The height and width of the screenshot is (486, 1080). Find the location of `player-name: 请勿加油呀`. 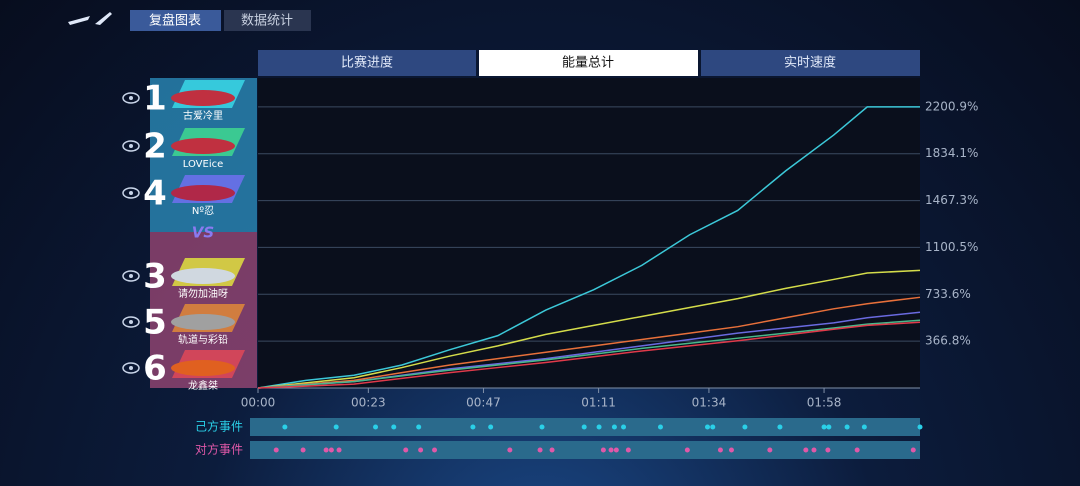

player-name: 请勿加油呀 is located at coordinates (203, 293).